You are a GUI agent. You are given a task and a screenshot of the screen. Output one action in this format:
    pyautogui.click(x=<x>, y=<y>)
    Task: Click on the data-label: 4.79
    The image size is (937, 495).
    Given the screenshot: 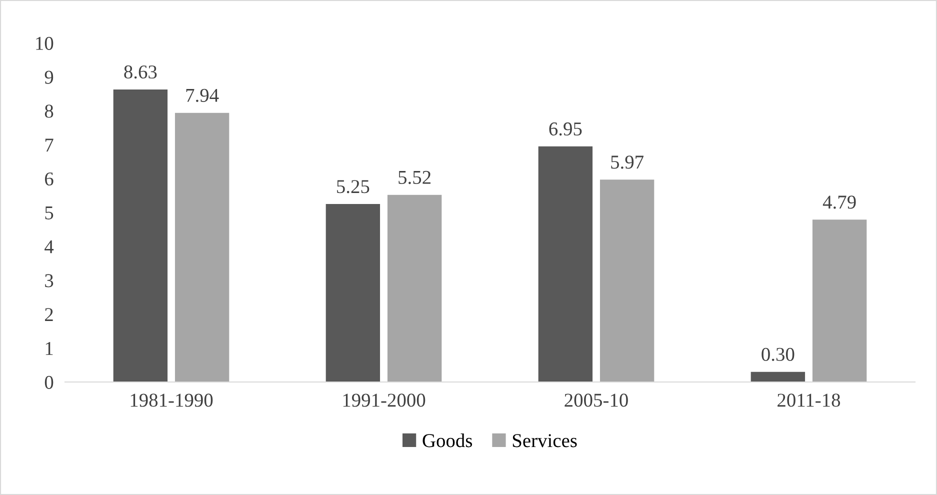 What is the action you would take?
    pyautogui.click(x=839, y=202)
    